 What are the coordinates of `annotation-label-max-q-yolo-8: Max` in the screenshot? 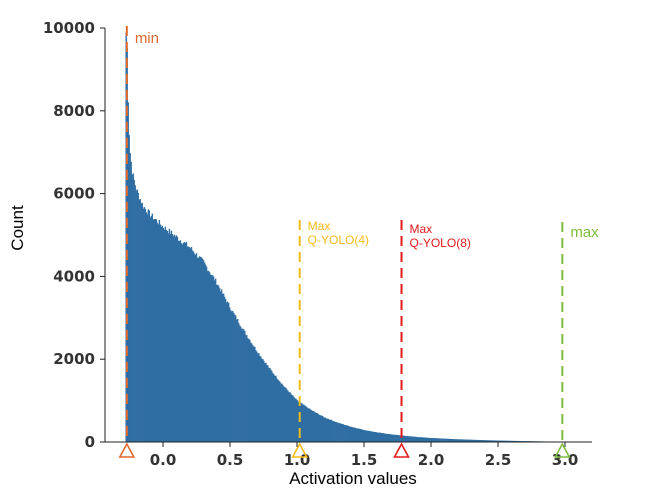 It's located at (421, 229).